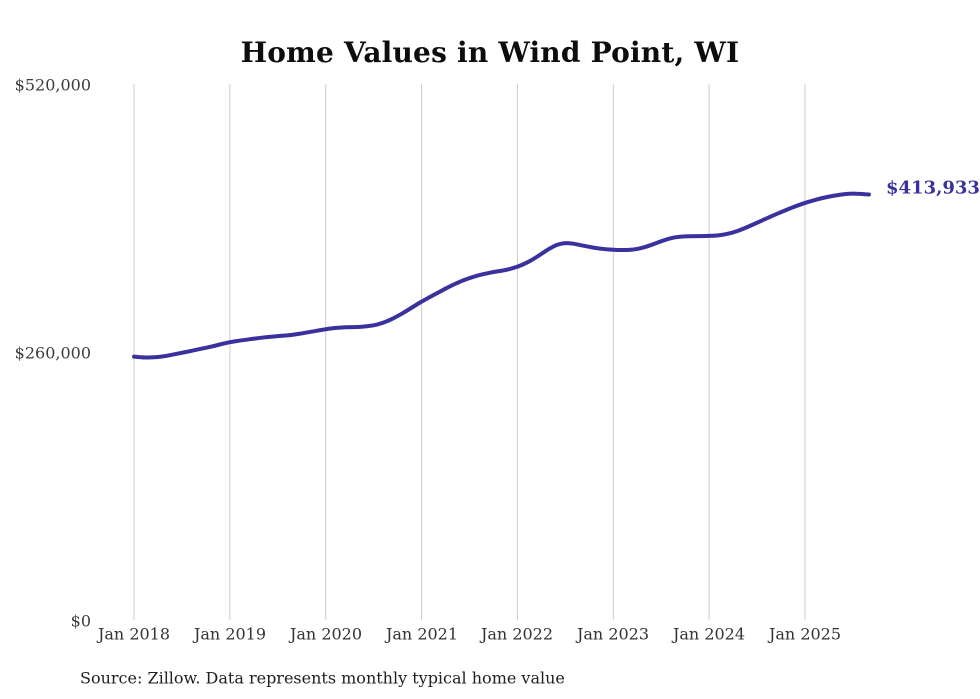 The width and height of the screenshot is (980, 699). I want to click on y-tick-label-520k: $520,000, so click(52, 85).